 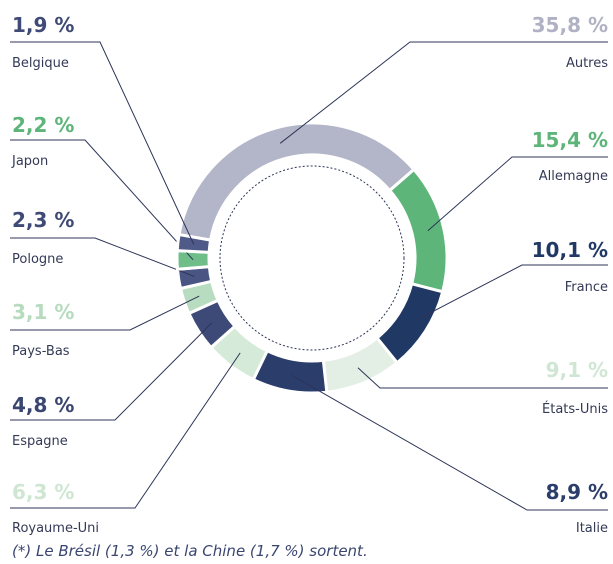 I want to click on inner-dotted-circle, so click(x=312, y=258).